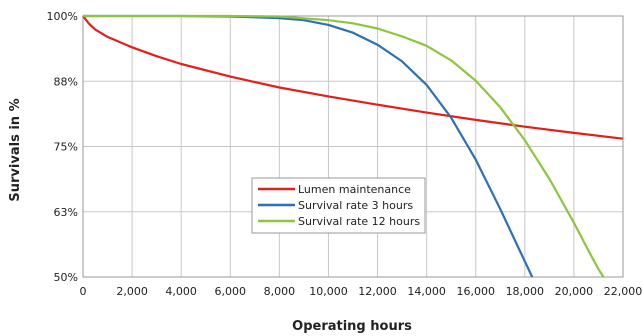  What do you see at coordinates (354, 189) in the screenshot?
I see `legend-label: Lumen maintenance` at bounding box center [354, 189].